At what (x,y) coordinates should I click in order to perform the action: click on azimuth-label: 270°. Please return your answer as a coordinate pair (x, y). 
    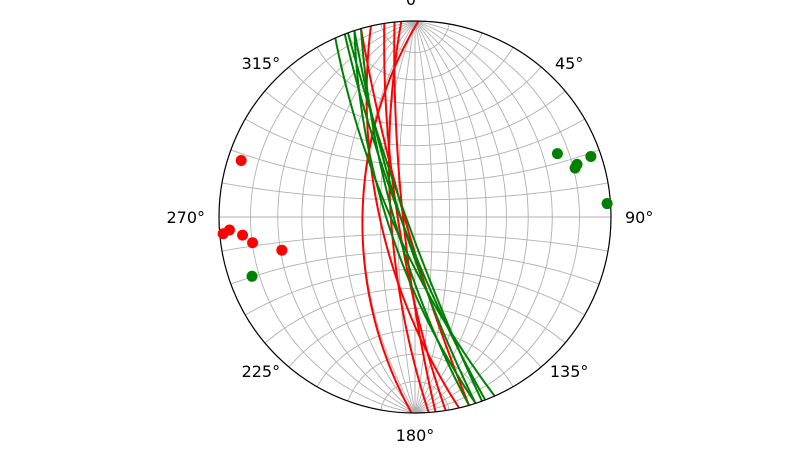
    Looking at the image, I should click on (185, 217).